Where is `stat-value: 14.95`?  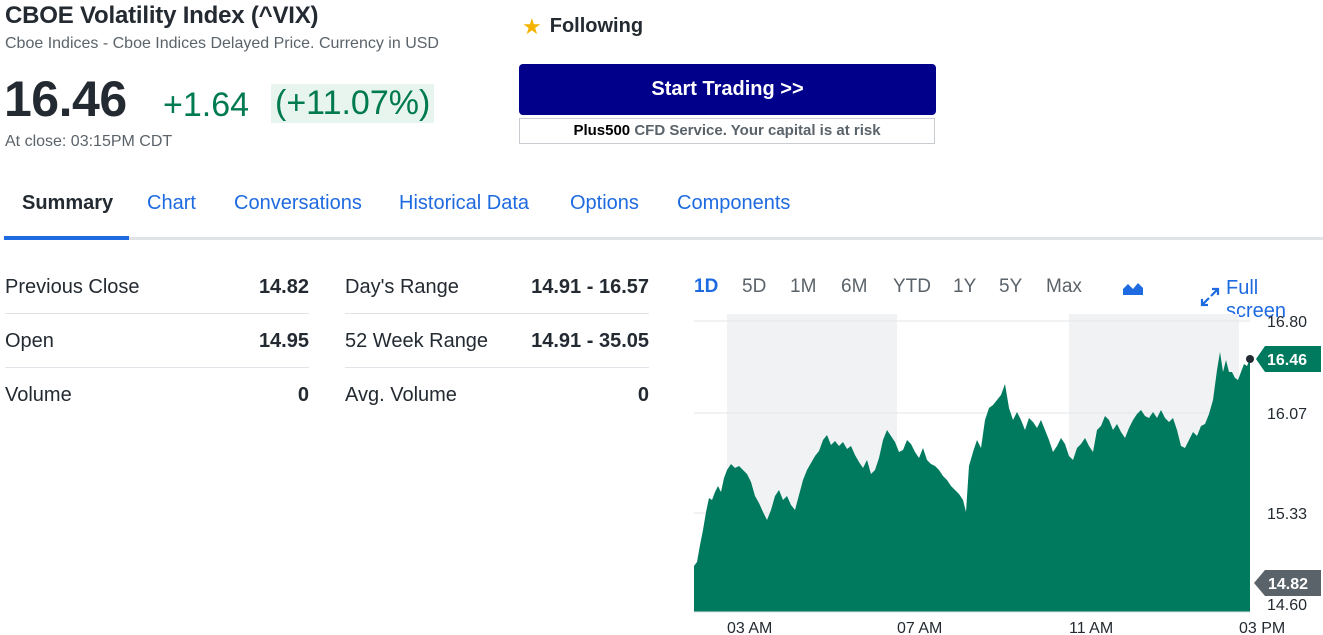 stat-value: 14.95 is located at coordinates (283, 341).